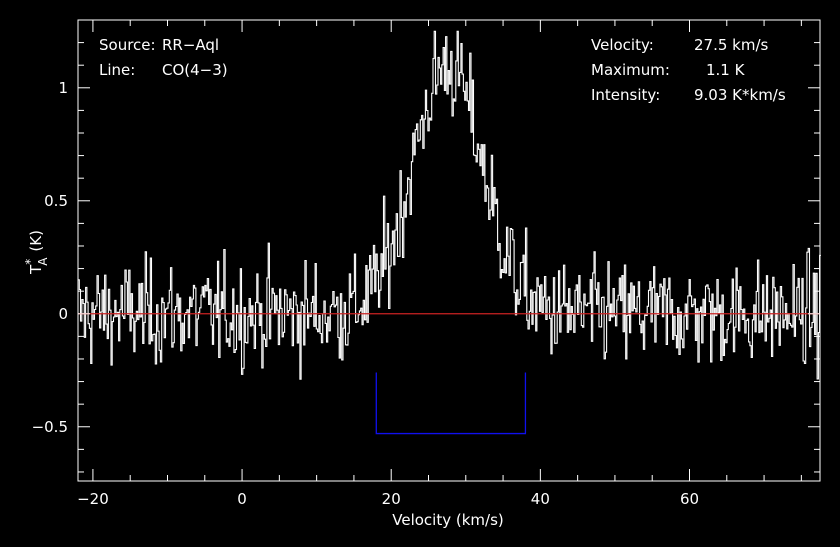 The image size is (840, 547). I want to click on y-tick-label: 0.5, so click(56, 201).